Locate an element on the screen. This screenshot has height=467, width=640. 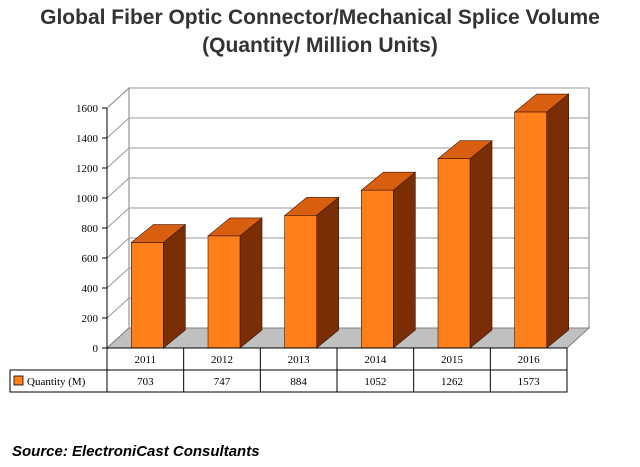
x-tick-label: 2014 is located at coordinates (375, 360).